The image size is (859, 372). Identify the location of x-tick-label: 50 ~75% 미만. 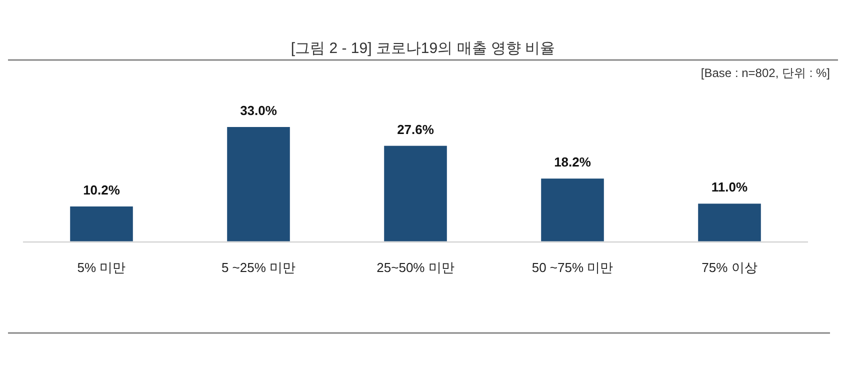
(573, 267).